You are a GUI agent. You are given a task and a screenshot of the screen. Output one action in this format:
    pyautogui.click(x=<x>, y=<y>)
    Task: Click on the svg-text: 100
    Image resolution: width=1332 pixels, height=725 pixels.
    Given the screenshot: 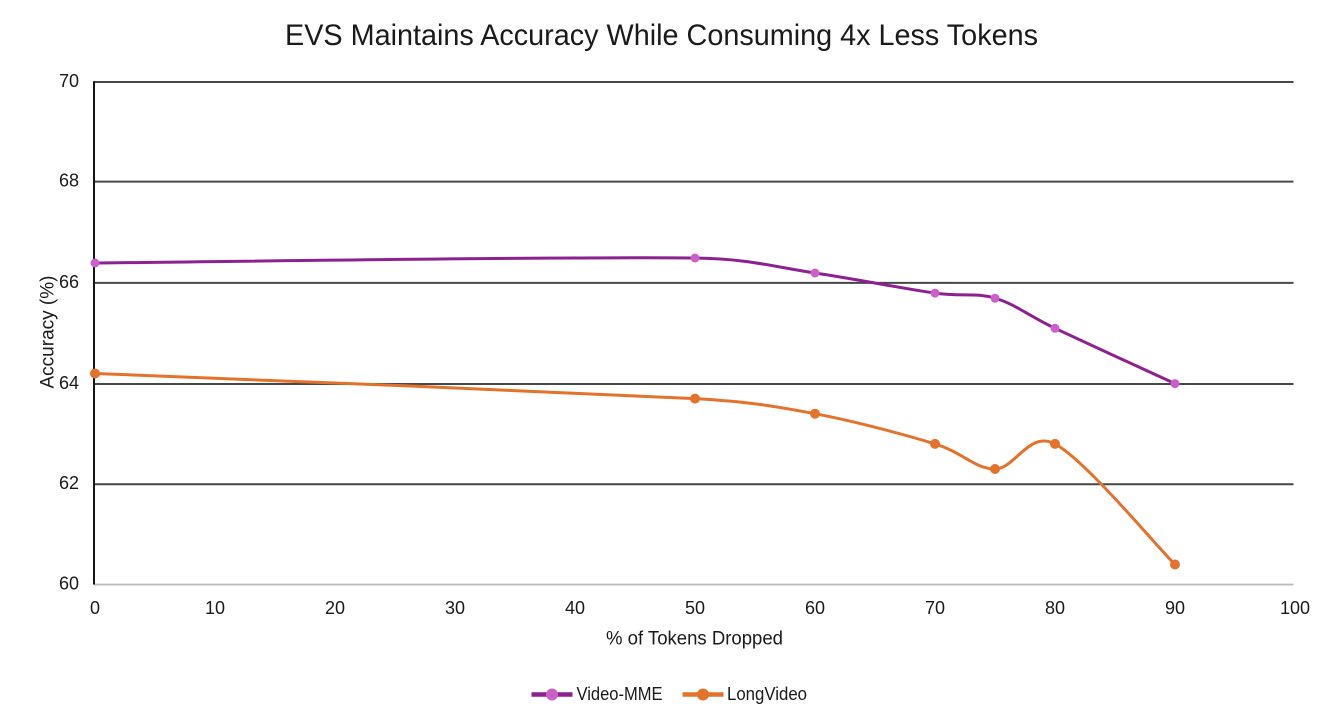 What is the action you would take?
    pyautogui.click(x=1295, y=608)
    